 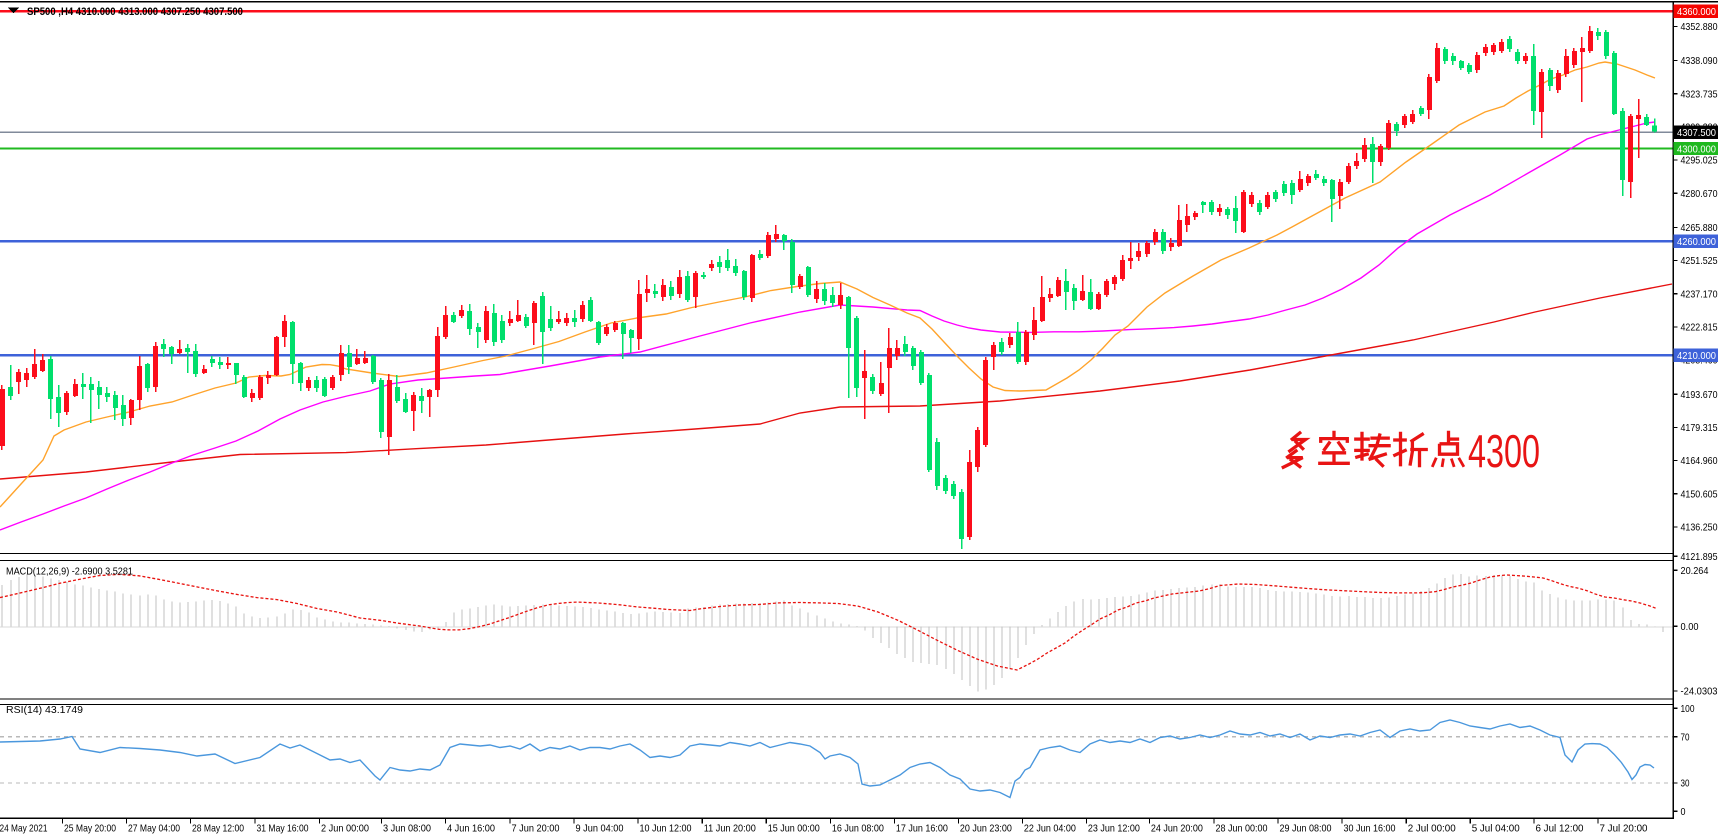 I want to click on svg-text: 29 Jun 08:00, so click(x=1306, y=829).